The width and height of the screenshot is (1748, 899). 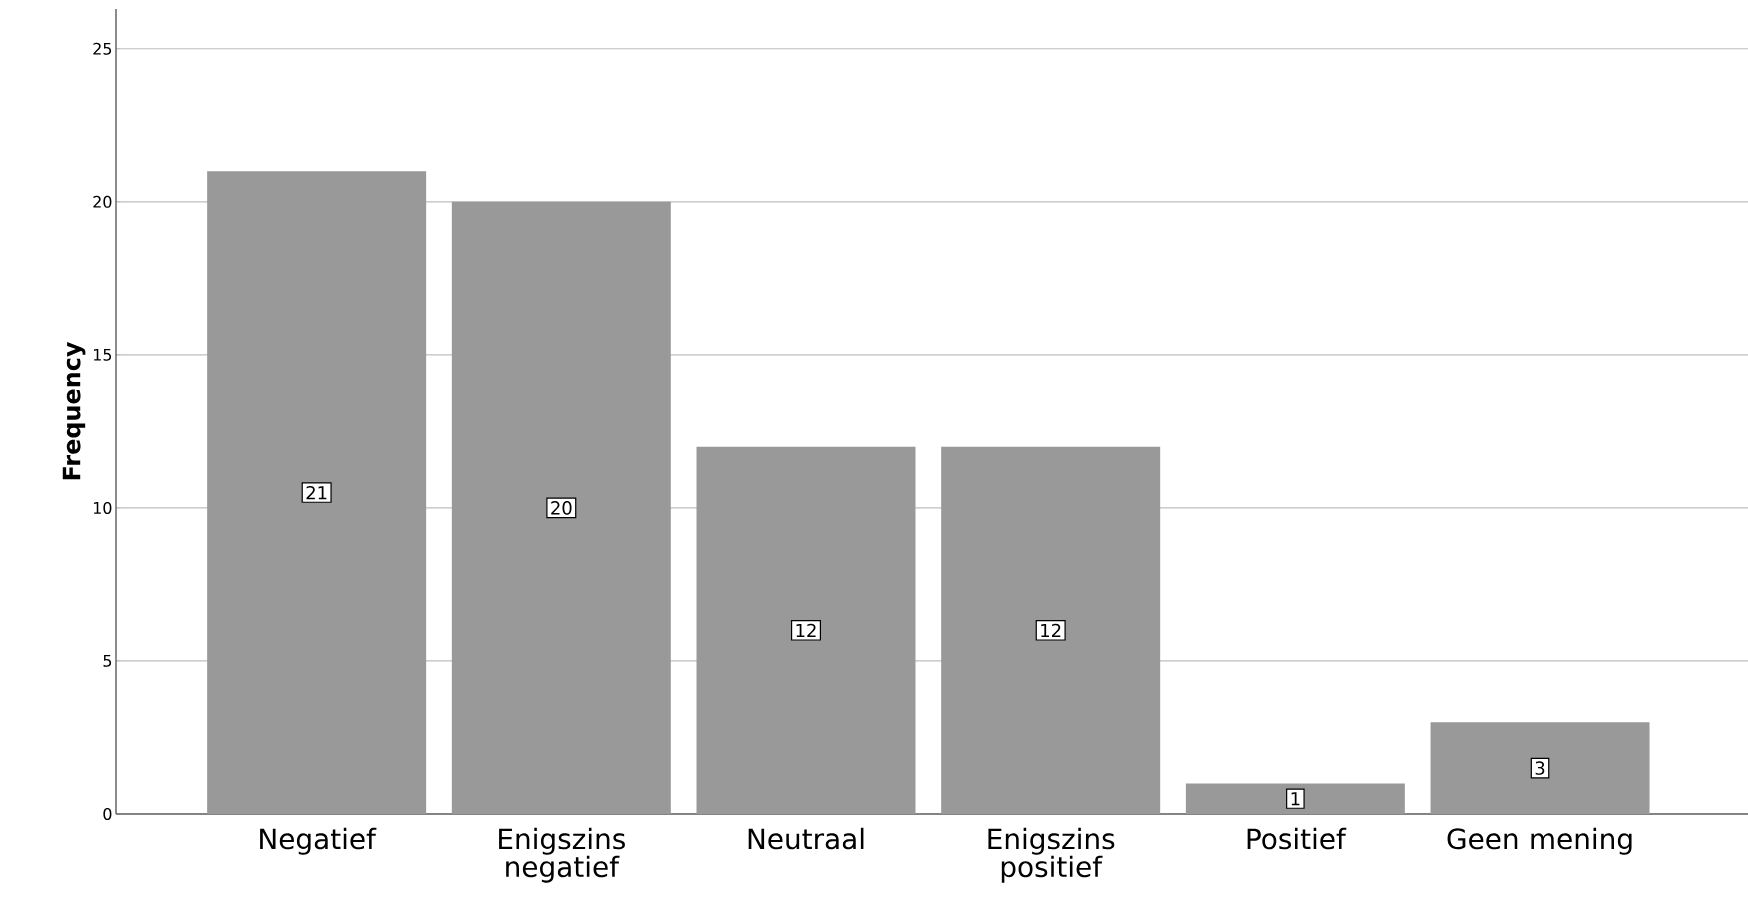 What do you see at coordinates (102, 507) in the screenshot?
I see `y-tick-label: 10` at bounding box center [102, 507].